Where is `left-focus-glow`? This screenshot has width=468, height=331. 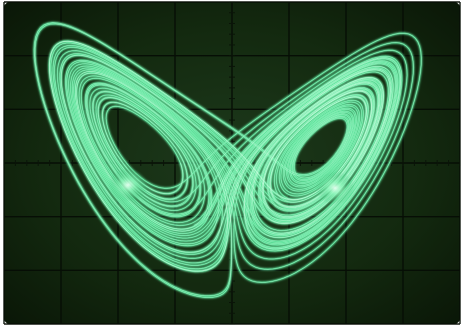
left-focus-glow is located at coordinates (128, 185).